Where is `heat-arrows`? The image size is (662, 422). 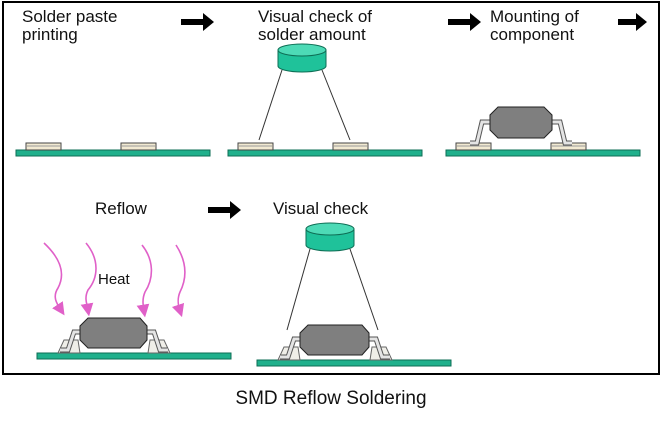
heat-arrows is located at coordinates (114, 280).